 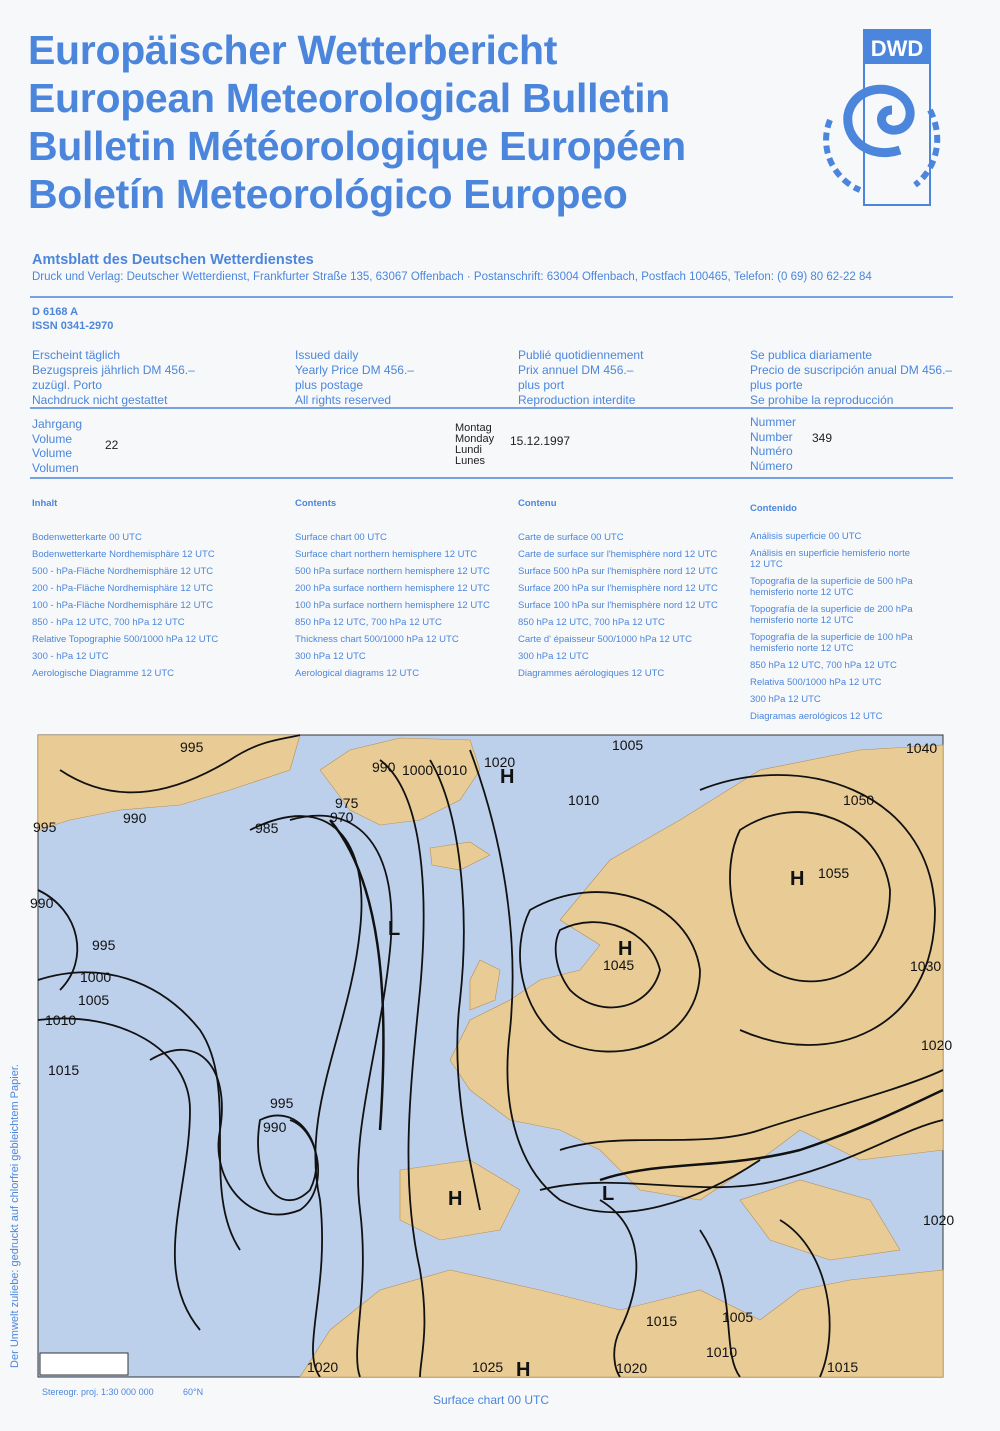 What do you see at coordinates (540, 441) in the screenshot?
I see `date: 15.12.1997` at bounding box center [540, 441].